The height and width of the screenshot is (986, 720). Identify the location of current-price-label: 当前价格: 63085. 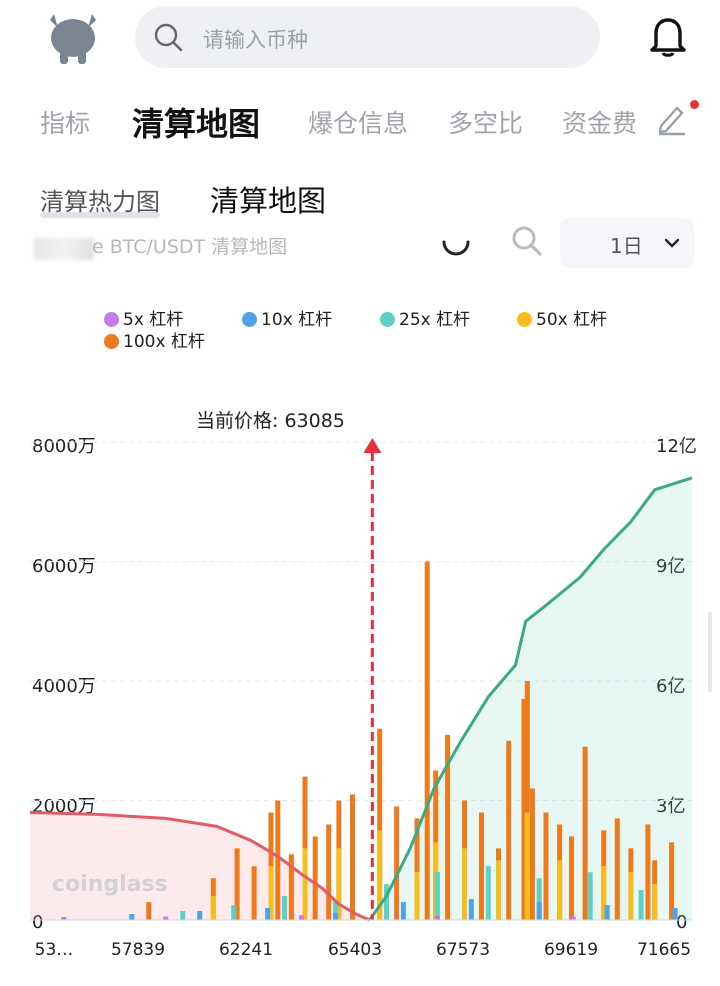
(270, 421).